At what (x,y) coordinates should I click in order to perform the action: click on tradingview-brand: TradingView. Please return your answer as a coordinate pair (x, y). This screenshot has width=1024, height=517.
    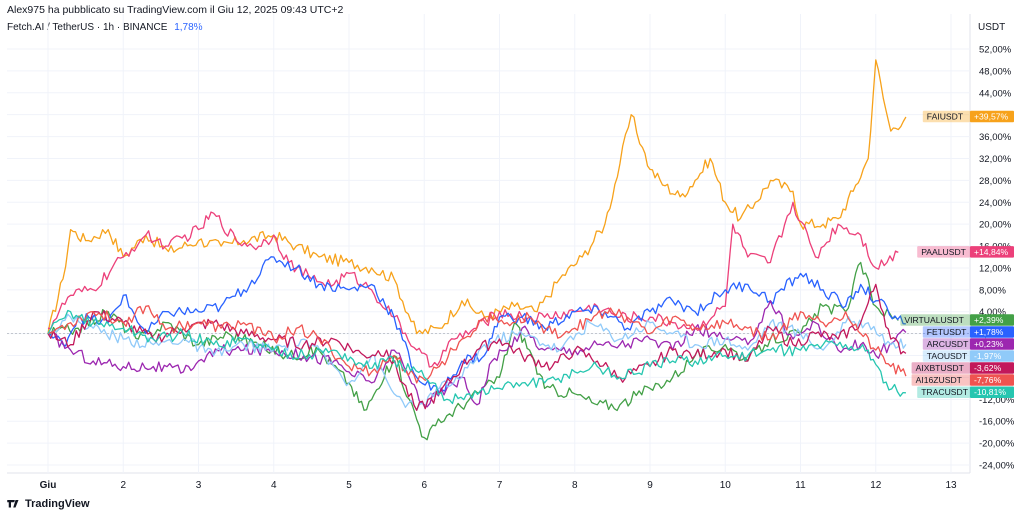
    Looking at the image, I should click on (48, 504).